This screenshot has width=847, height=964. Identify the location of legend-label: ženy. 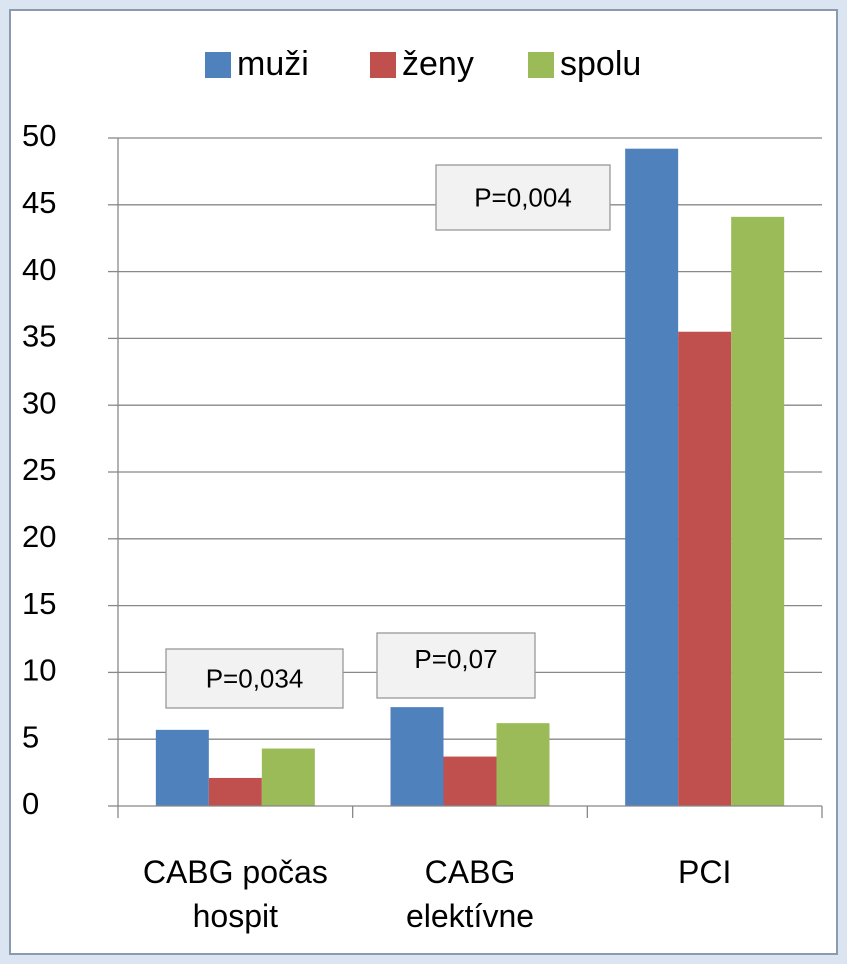
(438, 64).